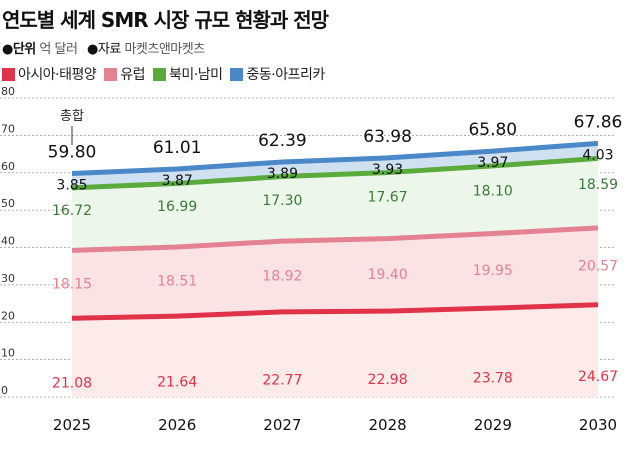 The image size is (640, 458). I want to click on unit-label: 단위, so click(24, 49).